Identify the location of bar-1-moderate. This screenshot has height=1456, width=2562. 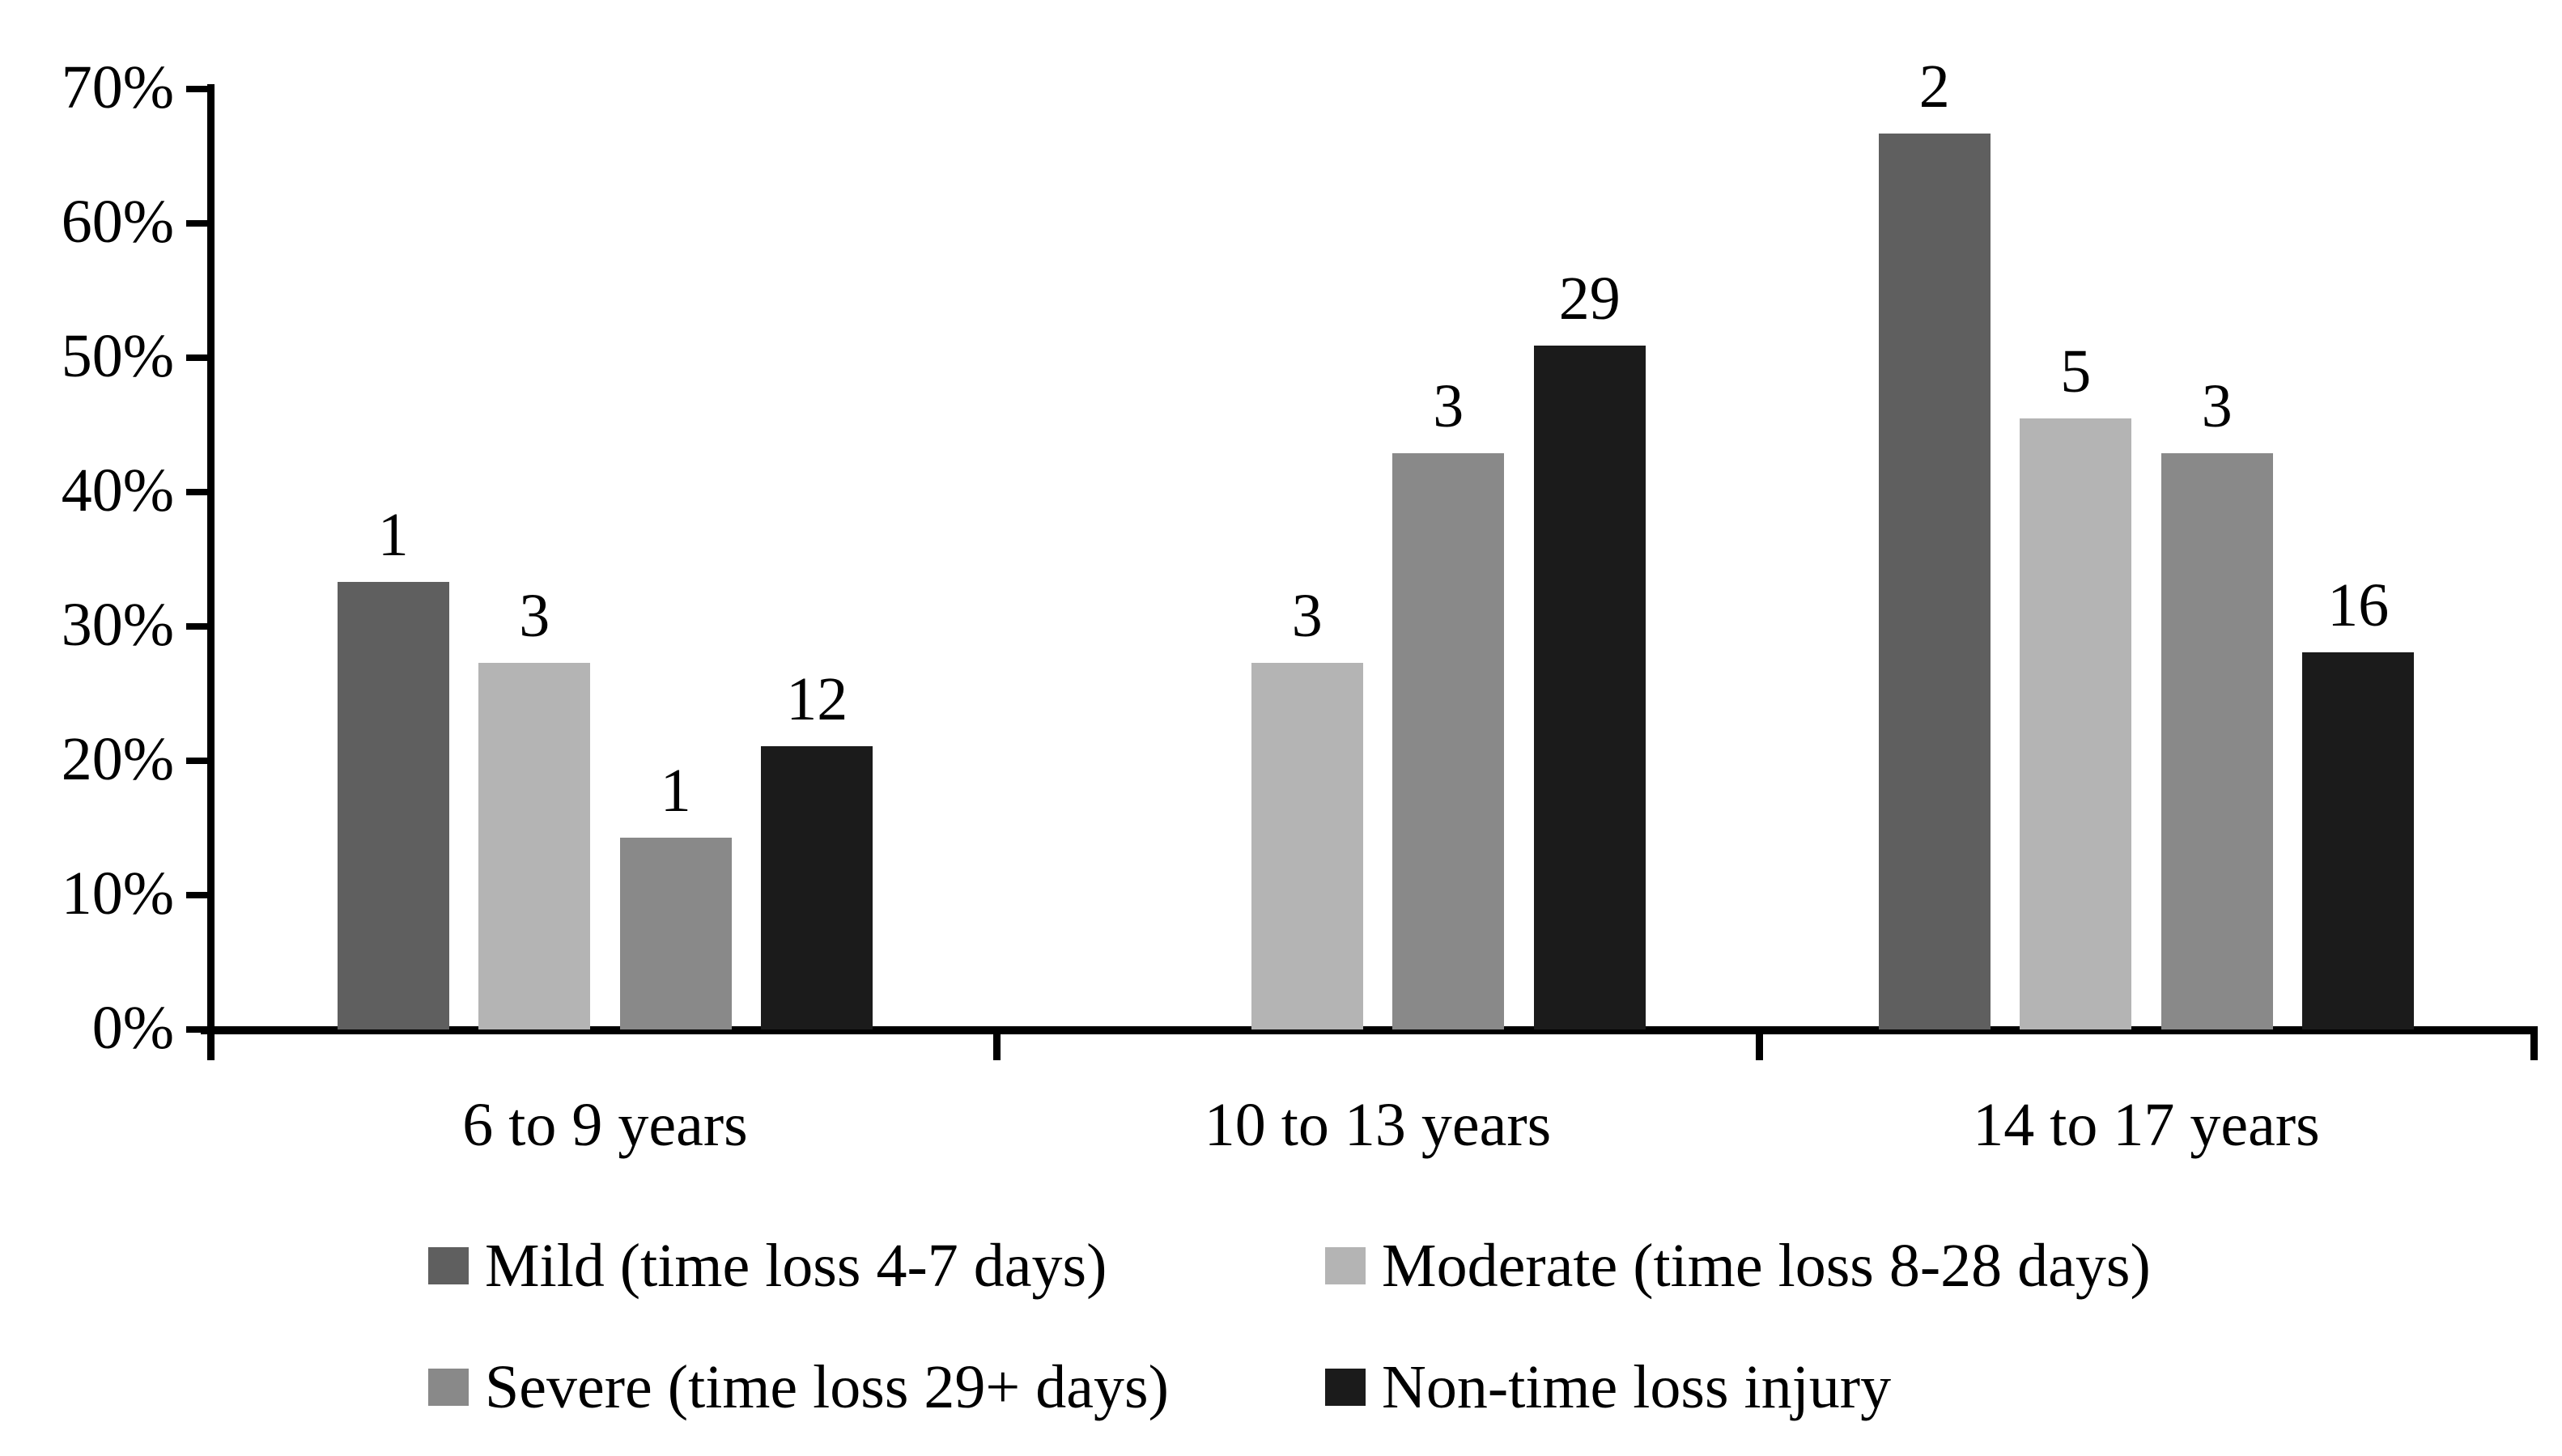
(534, 846).